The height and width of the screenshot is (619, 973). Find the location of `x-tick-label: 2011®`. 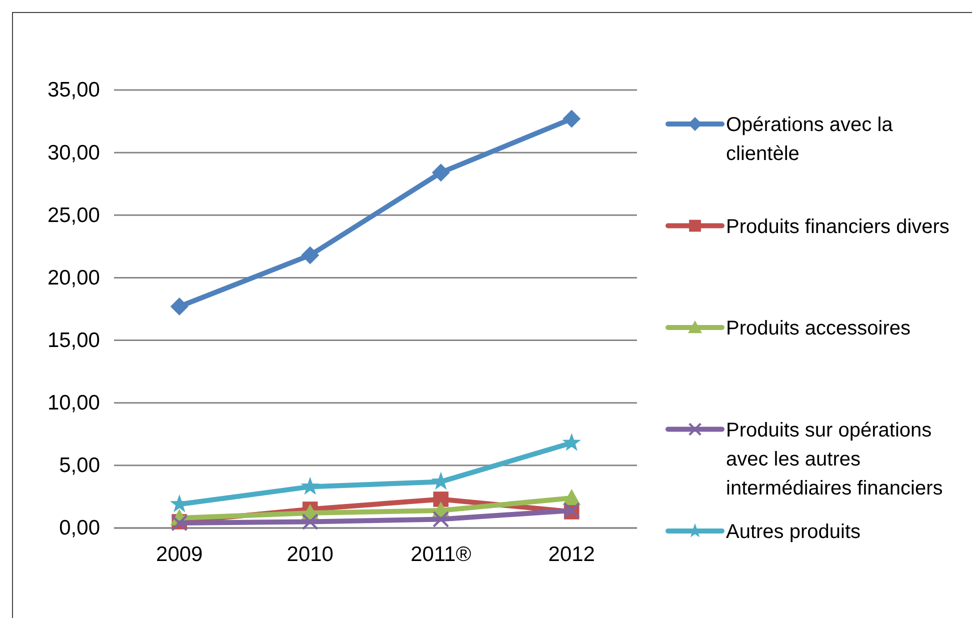

x-tick-label: 2011® is located at coordinates (441, 554).